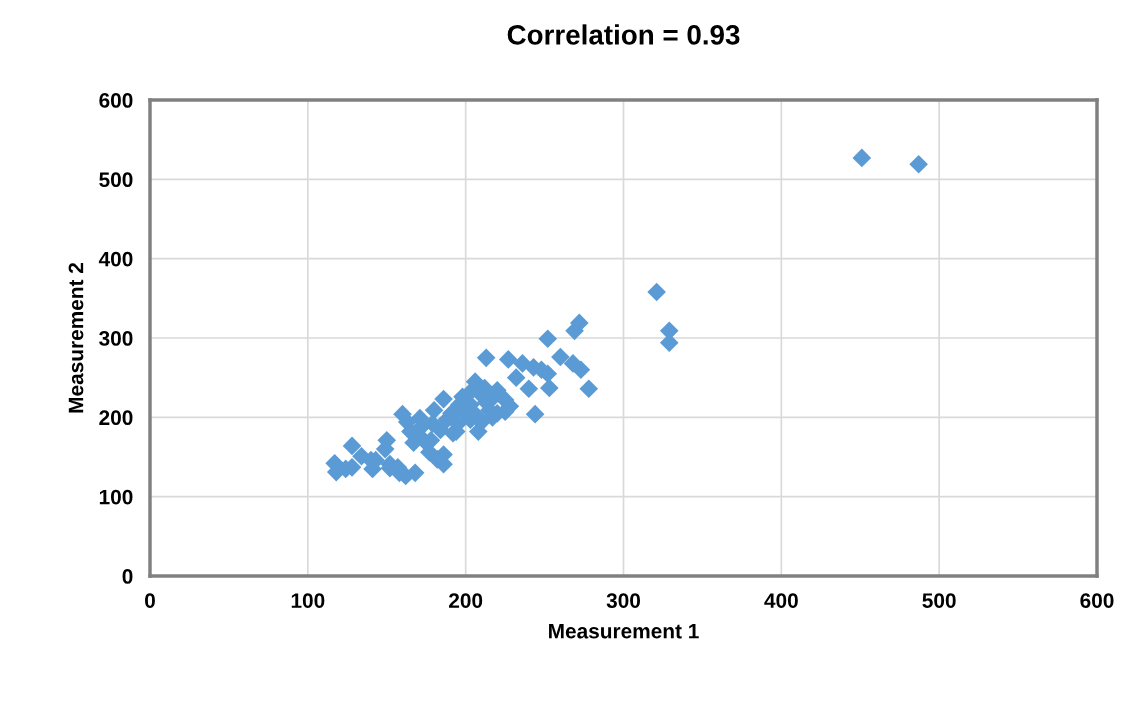 This screenshot has height=707, width=1147. I want to click on x-tick-label: 300, so click(623, 600).